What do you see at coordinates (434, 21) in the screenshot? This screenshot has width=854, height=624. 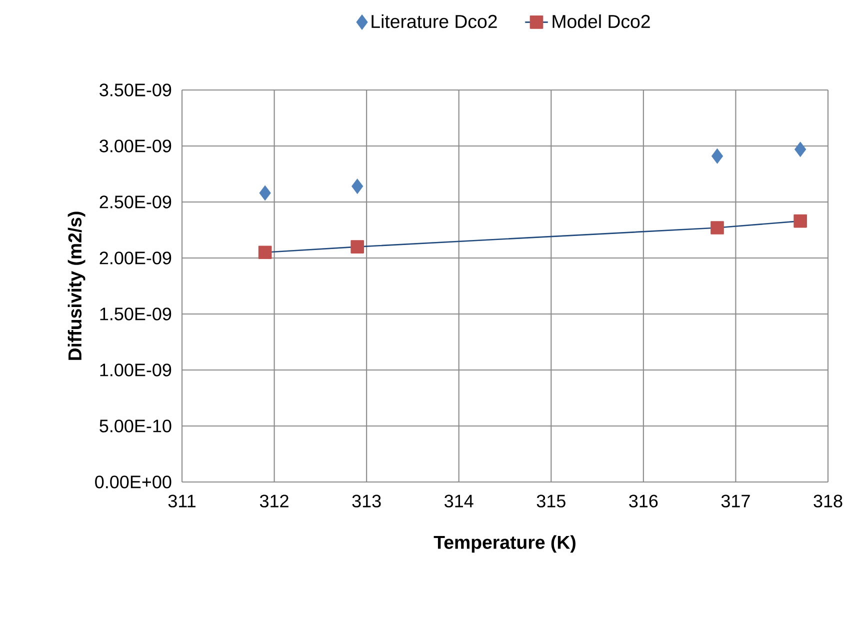 I see `legend-label: Literature Dco2` at bounding box center [434, 21].